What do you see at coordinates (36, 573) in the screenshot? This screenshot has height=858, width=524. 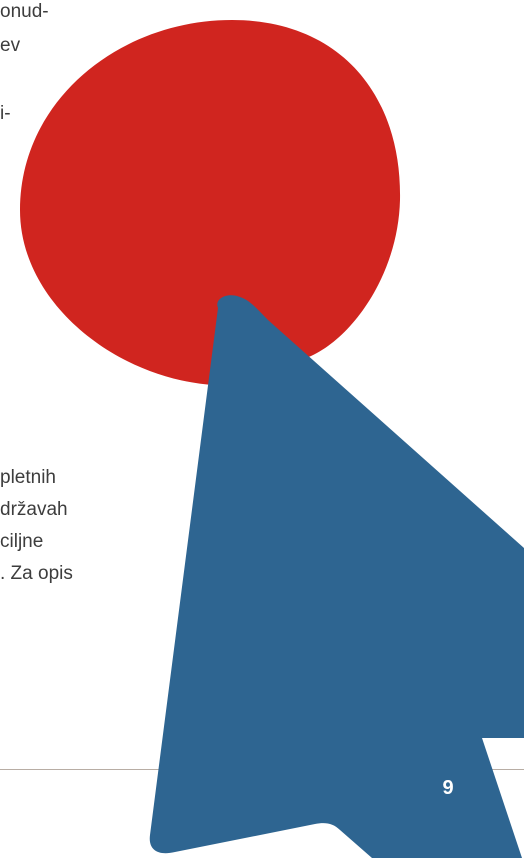 I see `body-text-line: . Za opis` at bounding box center [36, 573].